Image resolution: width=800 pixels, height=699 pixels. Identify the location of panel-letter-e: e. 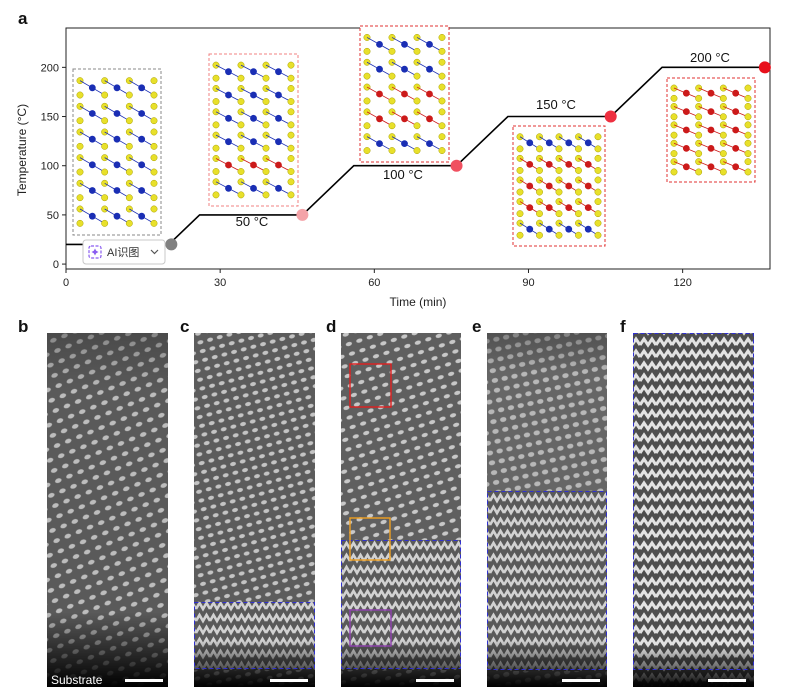
(476, 326).